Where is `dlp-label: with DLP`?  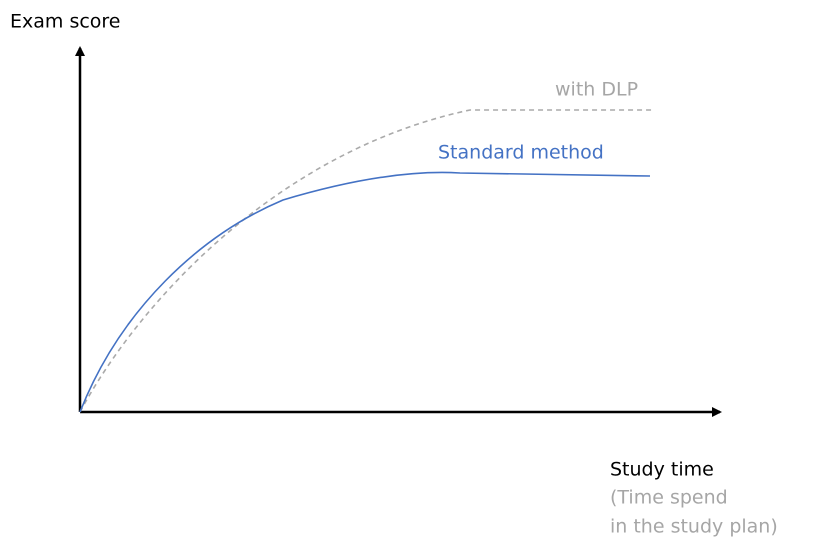 dlp-label: with DLP is located at coordinates (596, 90).